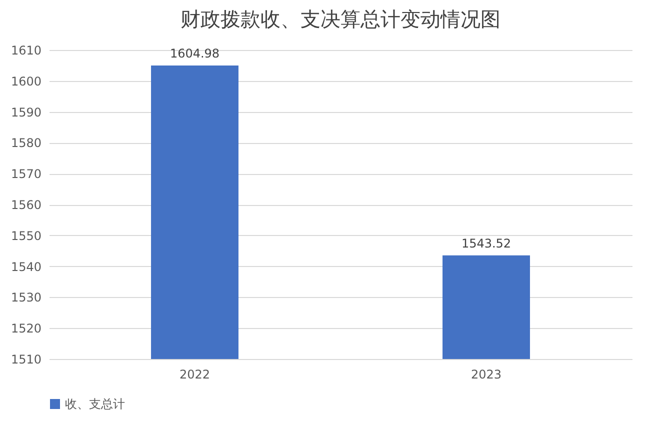  I want to click on y-tick-label: 1580, so click(26, 143).